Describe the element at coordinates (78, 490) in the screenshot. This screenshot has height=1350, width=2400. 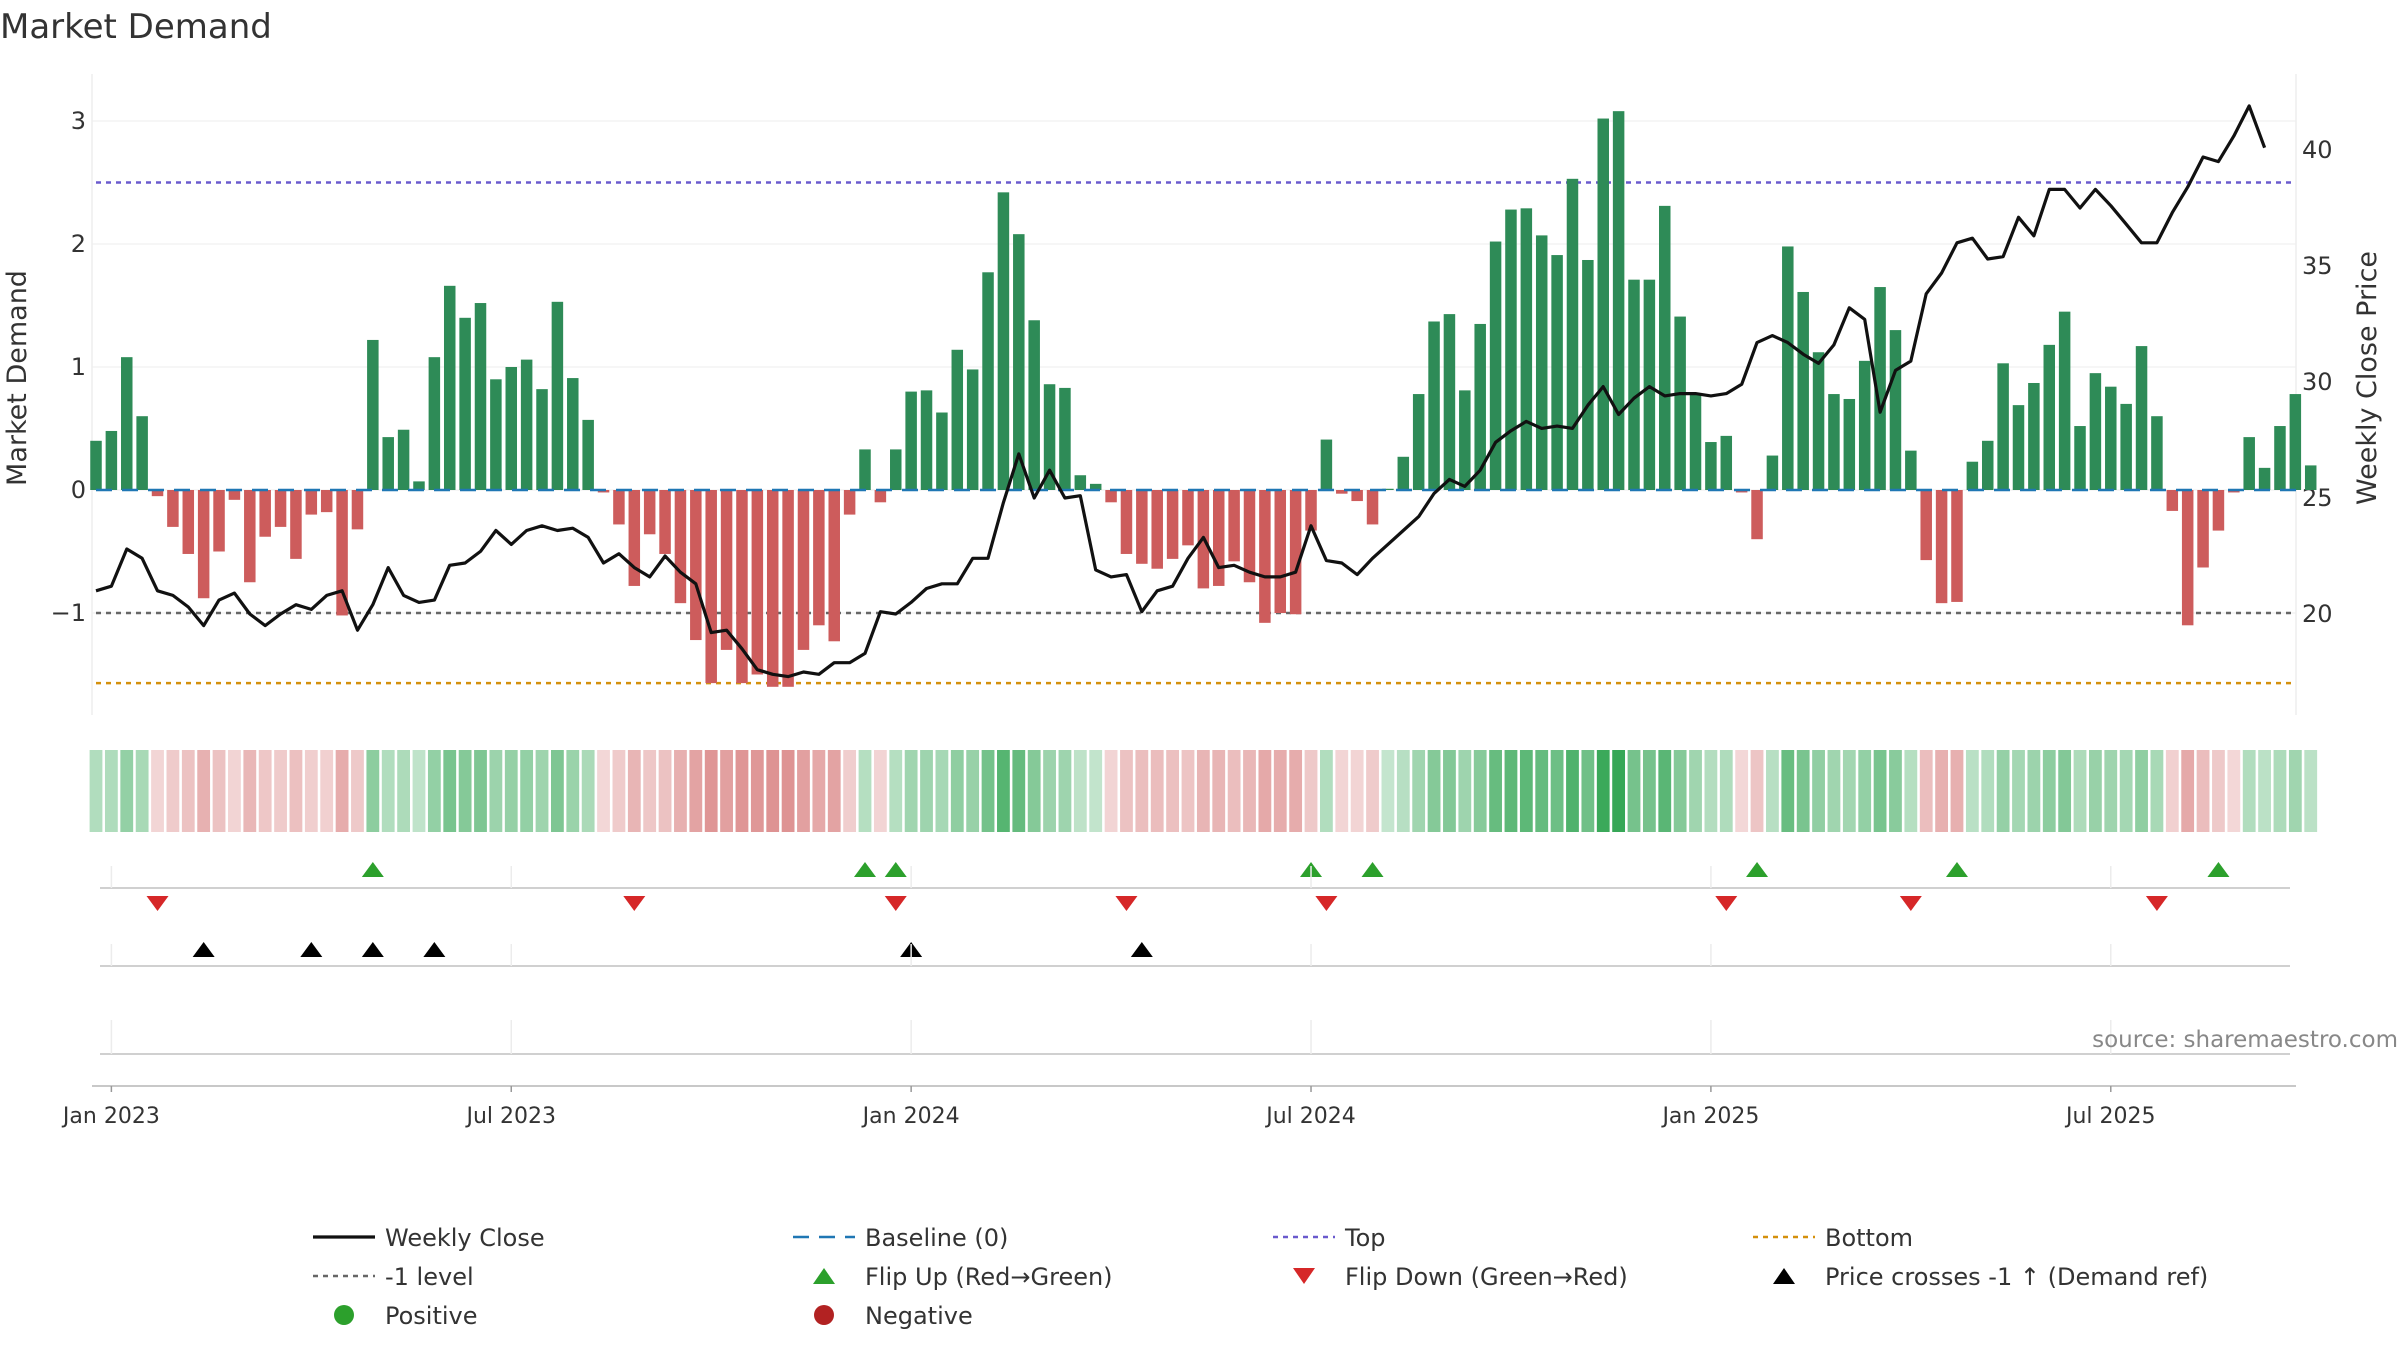
I see `left-tick-label: 0` at that location.